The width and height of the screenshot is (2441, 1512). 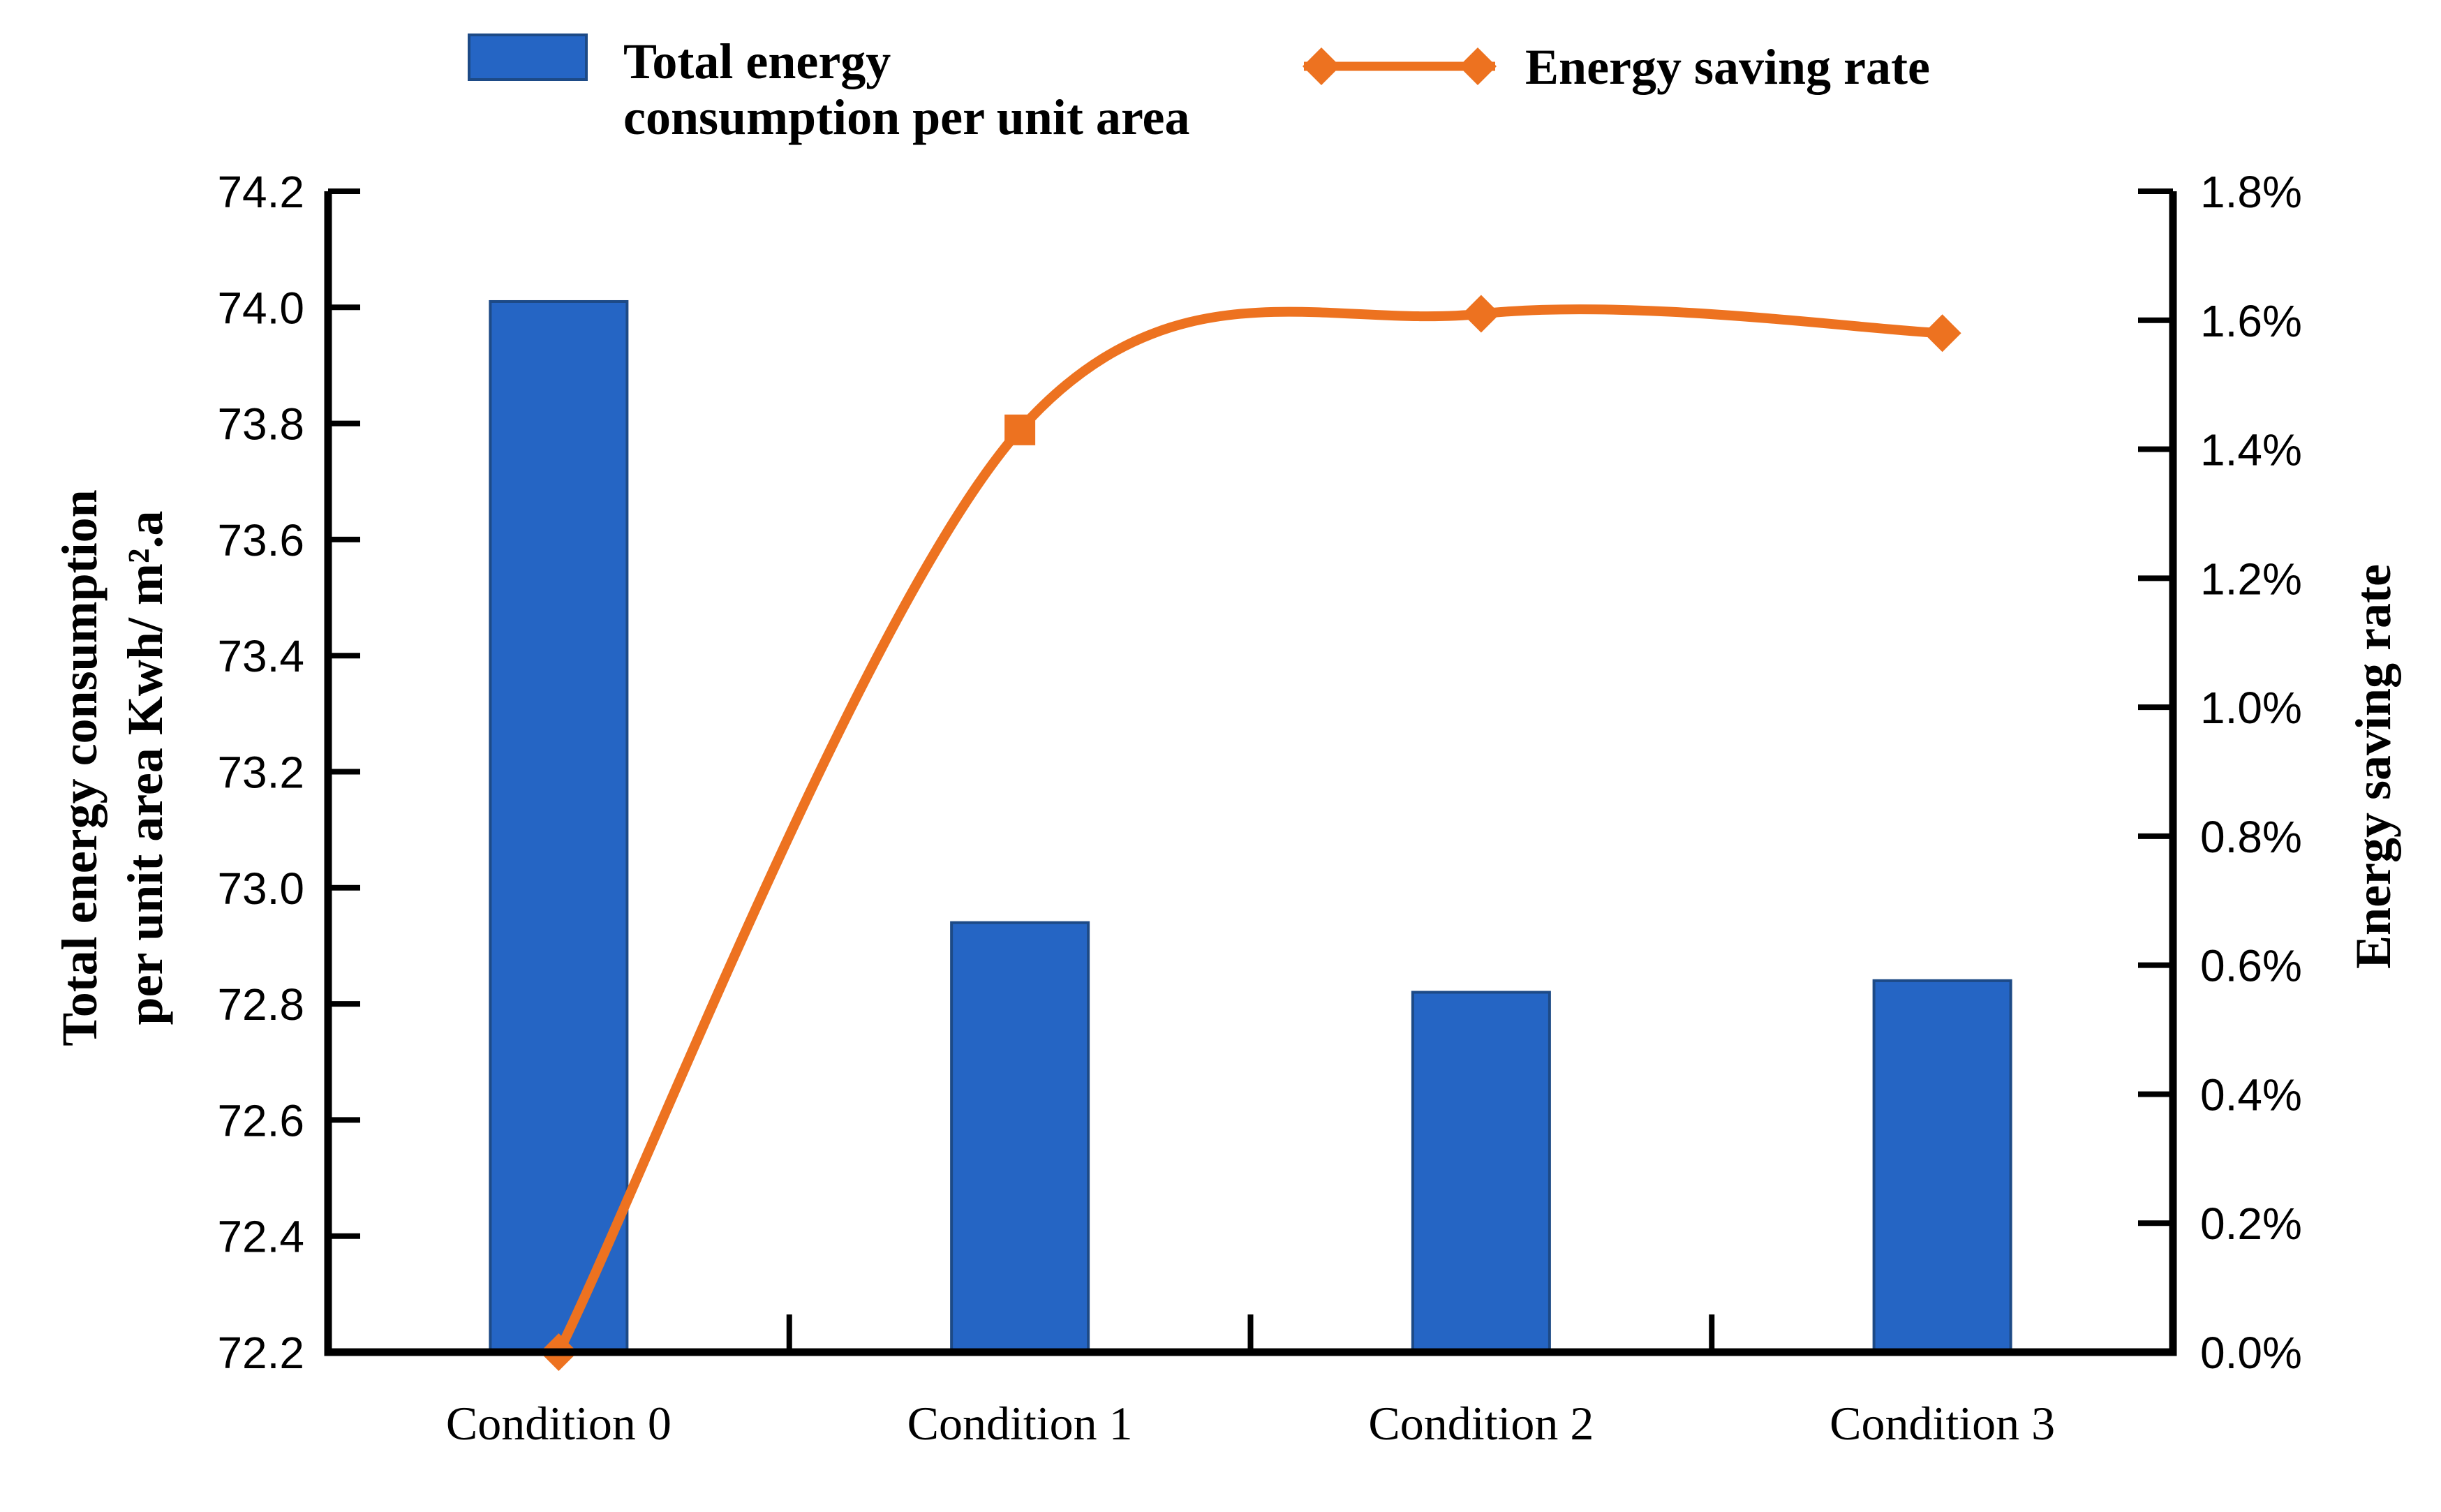 What do you see at coordinates (261, 656) in the screenshot?
I see `left-axis-tick-label: 73.4` at bounding box center [261, 656].